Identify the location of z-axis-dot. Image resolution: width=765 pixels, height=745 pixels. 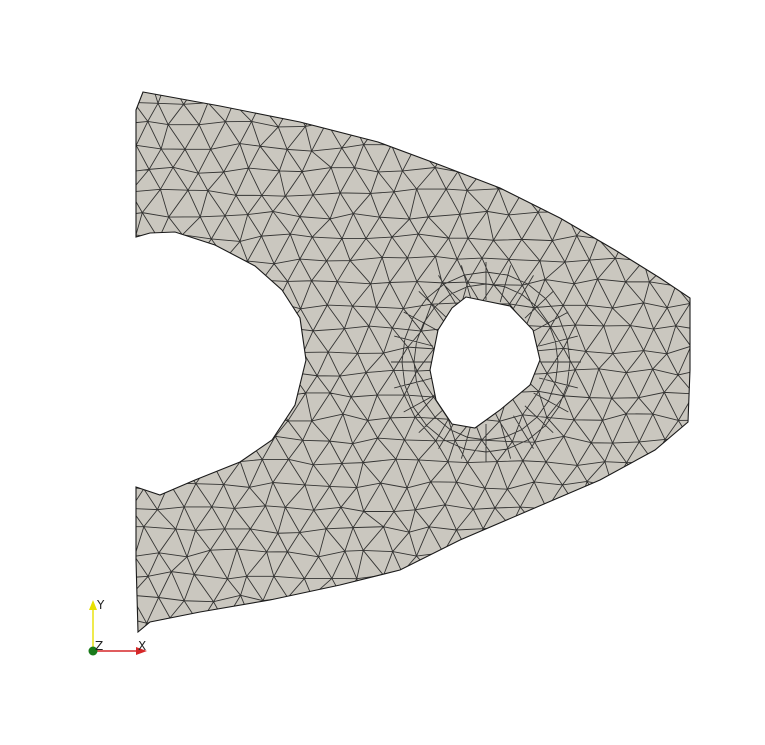
(93, 651).